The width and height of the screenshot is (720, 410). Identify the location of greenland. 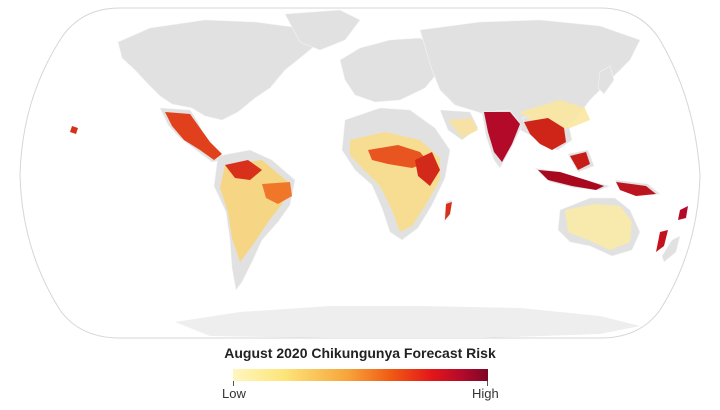
(322, 30).